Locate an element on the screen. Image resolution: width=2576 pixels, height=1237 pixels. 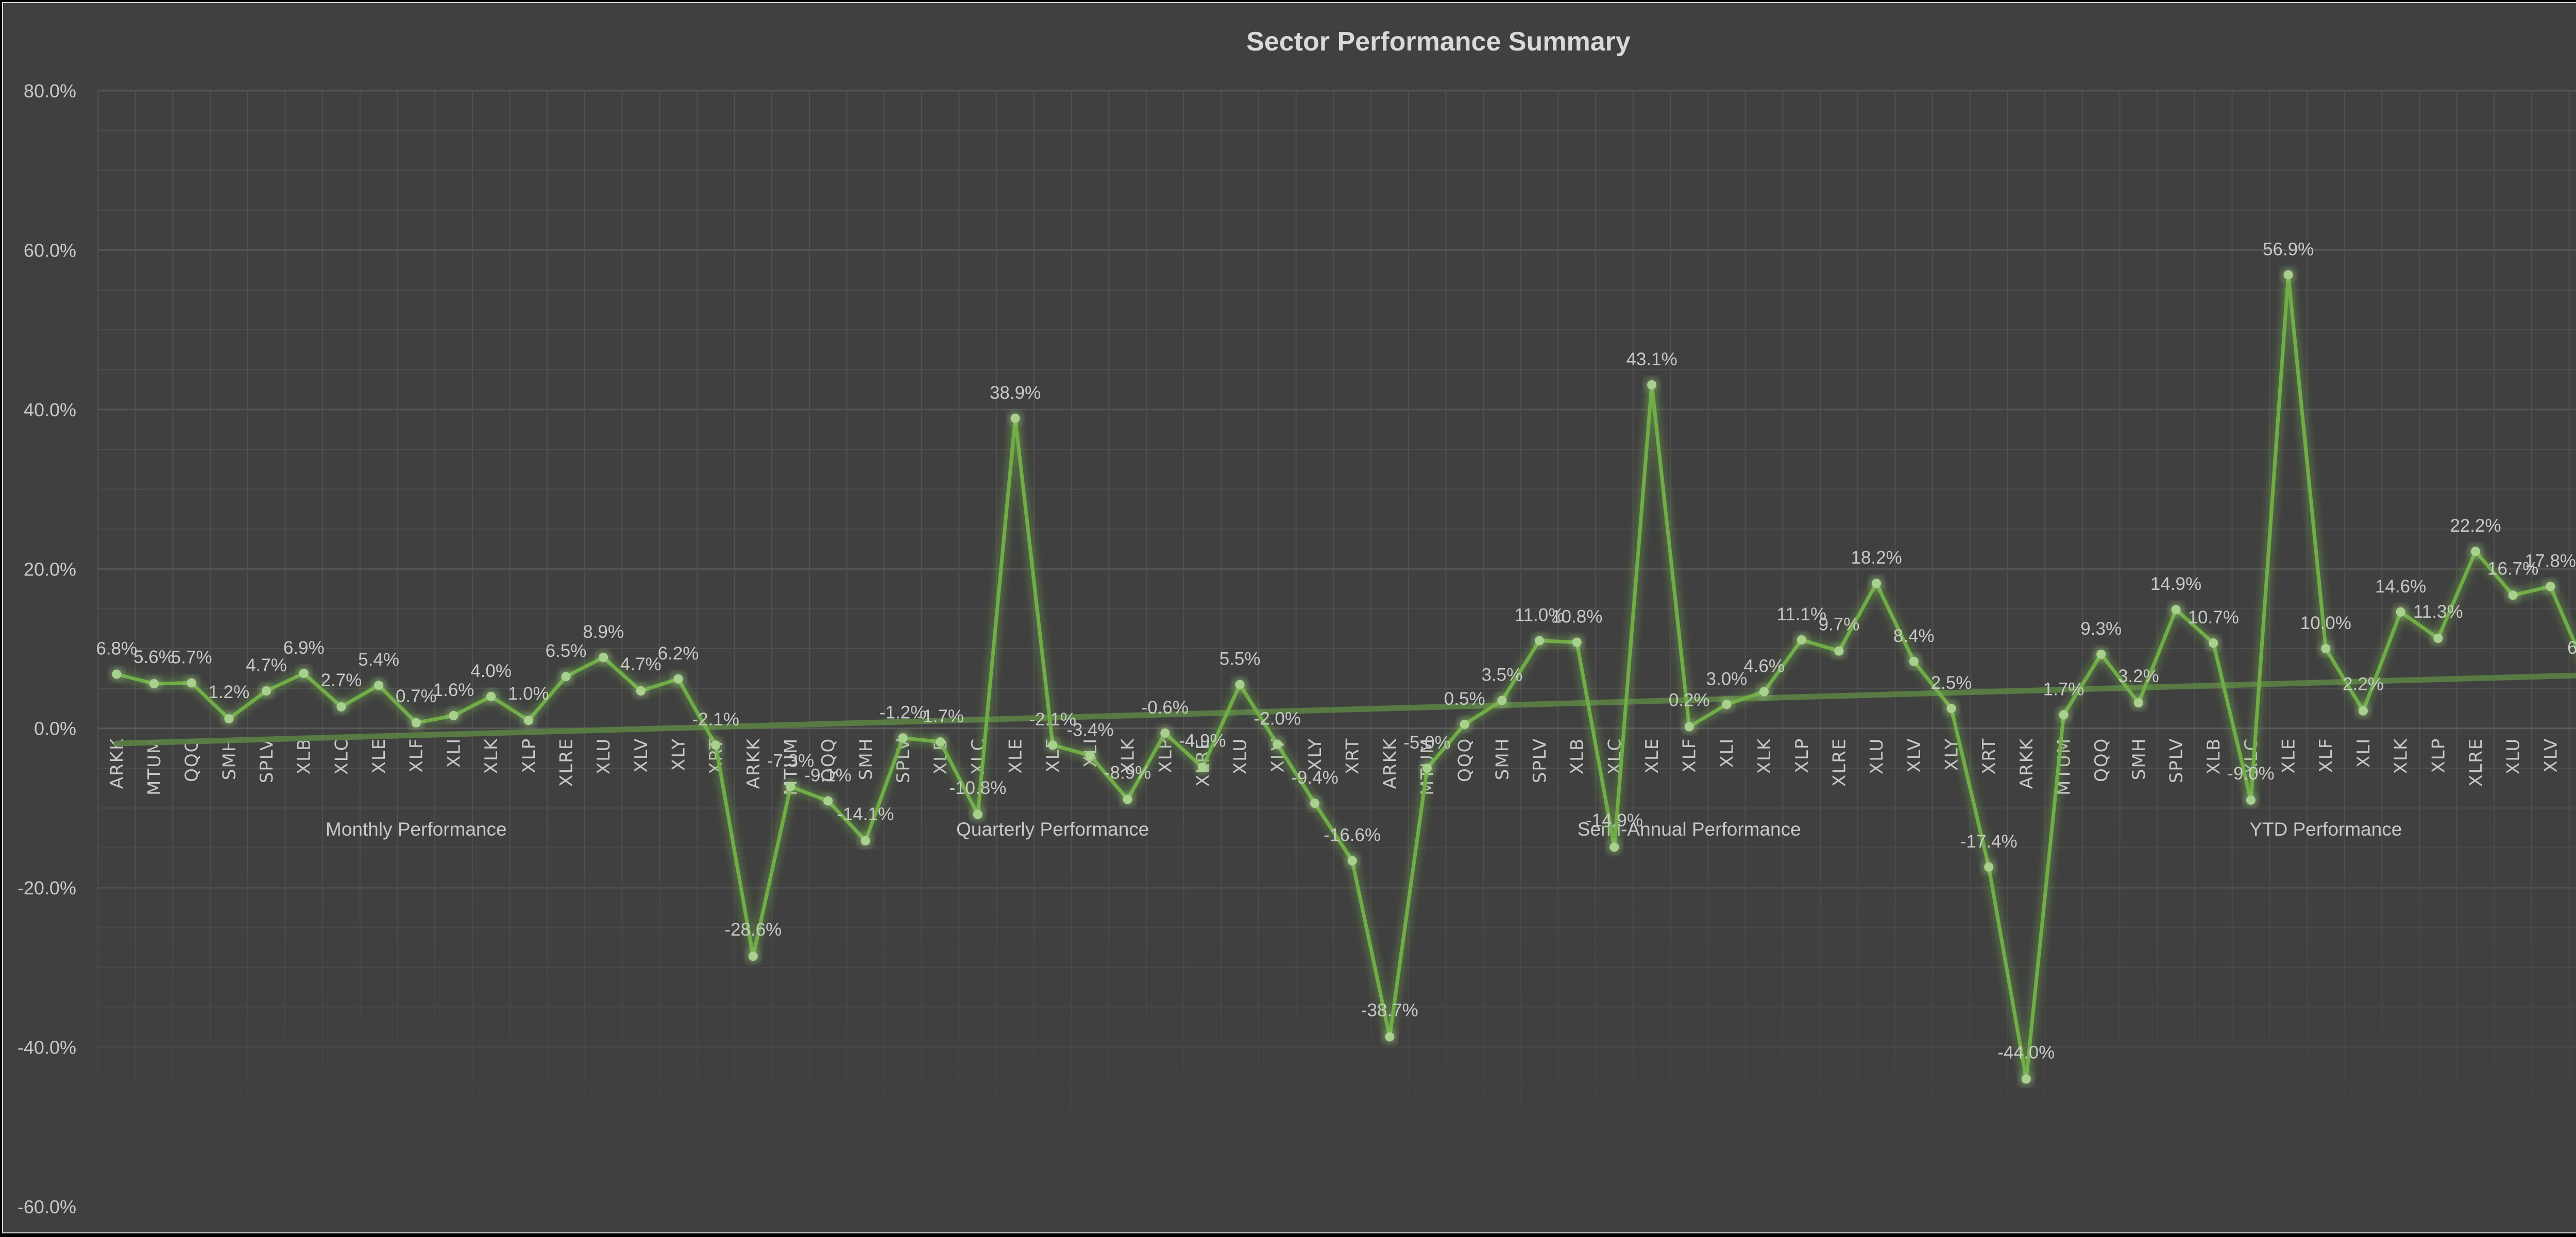
y-tick-label: 20.0% is located at coordinates (50, 569).